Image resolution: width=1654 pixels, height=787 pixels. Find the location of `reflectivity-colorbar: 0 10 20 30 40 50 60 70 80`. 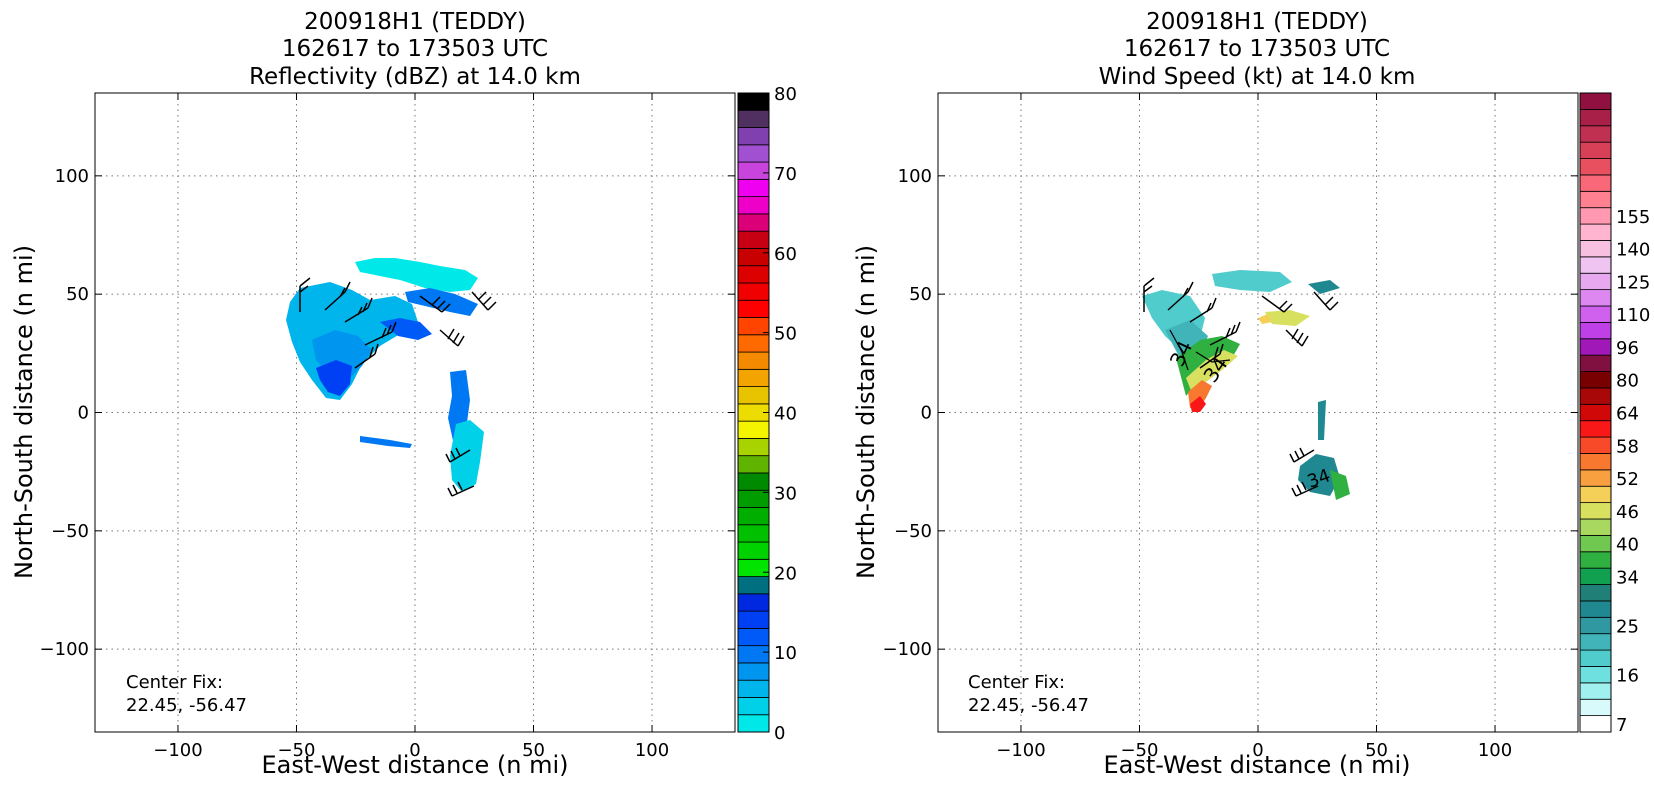

reflectivity-colorbar: 0 10 20 30 40 50 60 70 80 is located at coordinates (767, 414).